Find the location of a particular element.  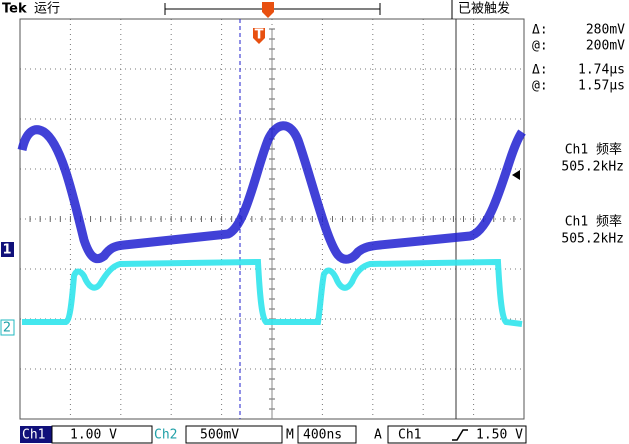

trigger-marker is located at coordinates (259, 36).